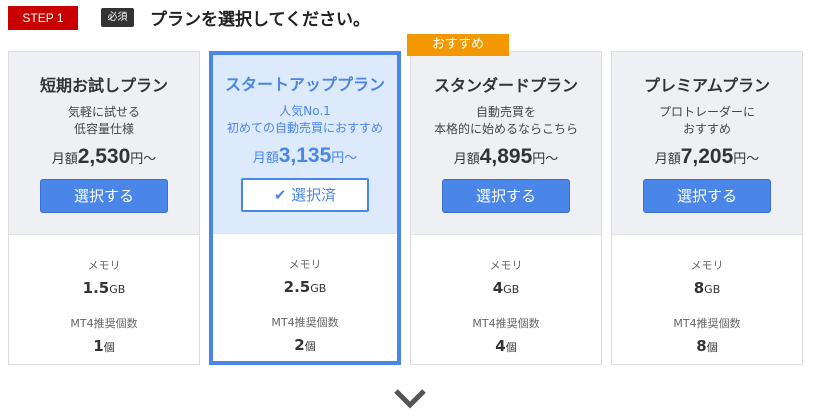 The width and height of the screenshot is (823, 418). What do you see at coordinates (500, 346) in the screenshot?
I see `mt4-number: 4` at bounding box center [500, 346].